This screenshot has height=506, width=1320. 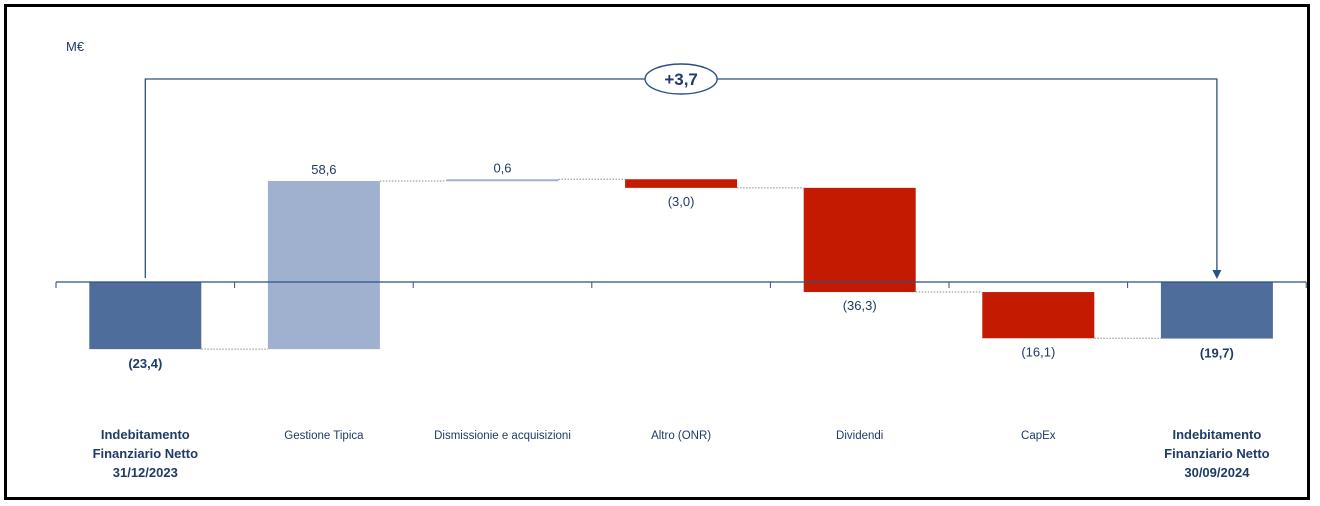 I want to click on category-label-6-line-1: CapEx, so click(x=1038, y=436).